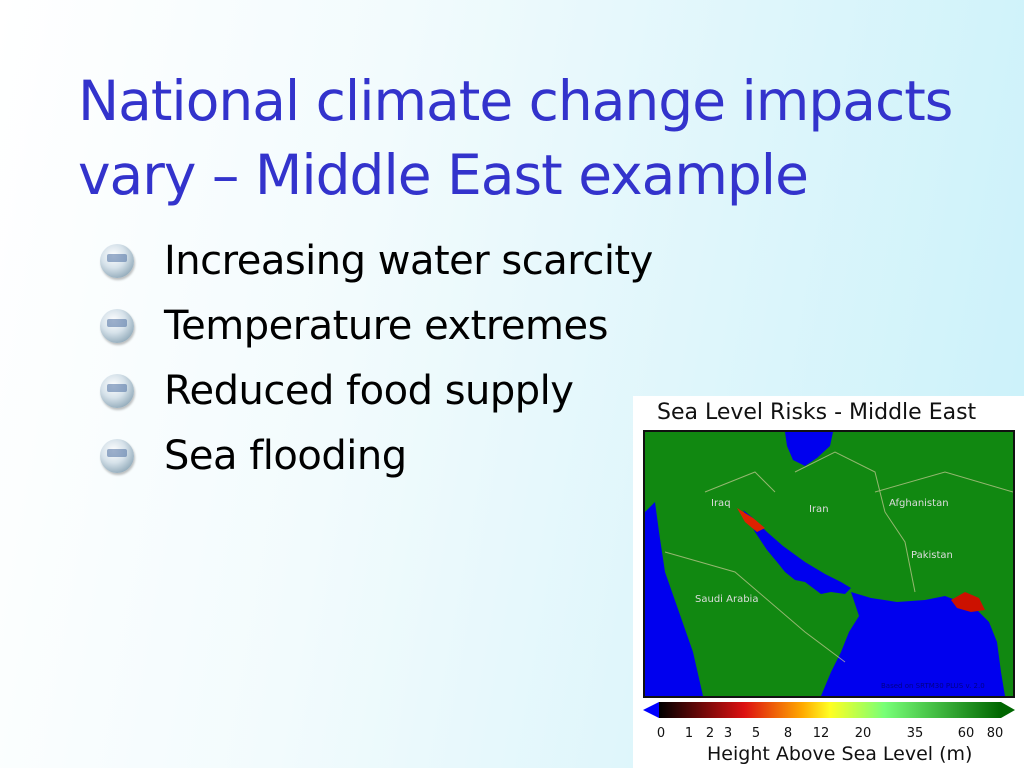 This screenshot has height=768, width=1024. I want to click on colorbar-ticks: 0 1 2 3 5 8 12 20 35 60 80, so click(828, 736).